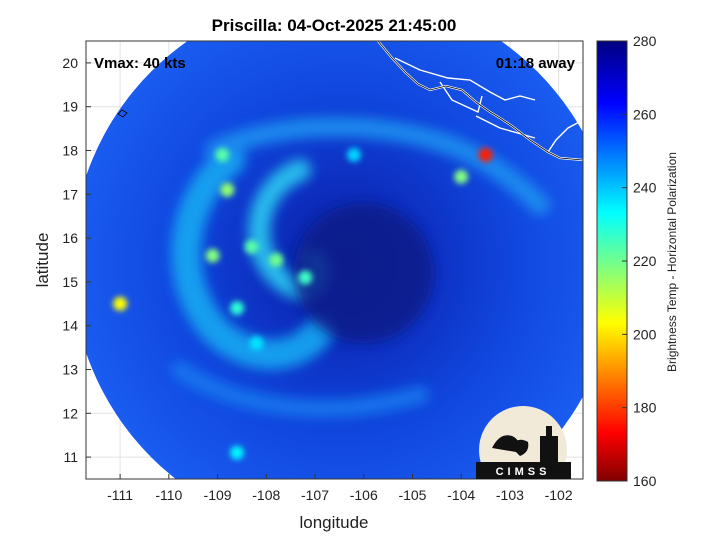  Describe the element at coordinates (364, 495) in the screenshot. I see `x-tick-label: -106` at that location.